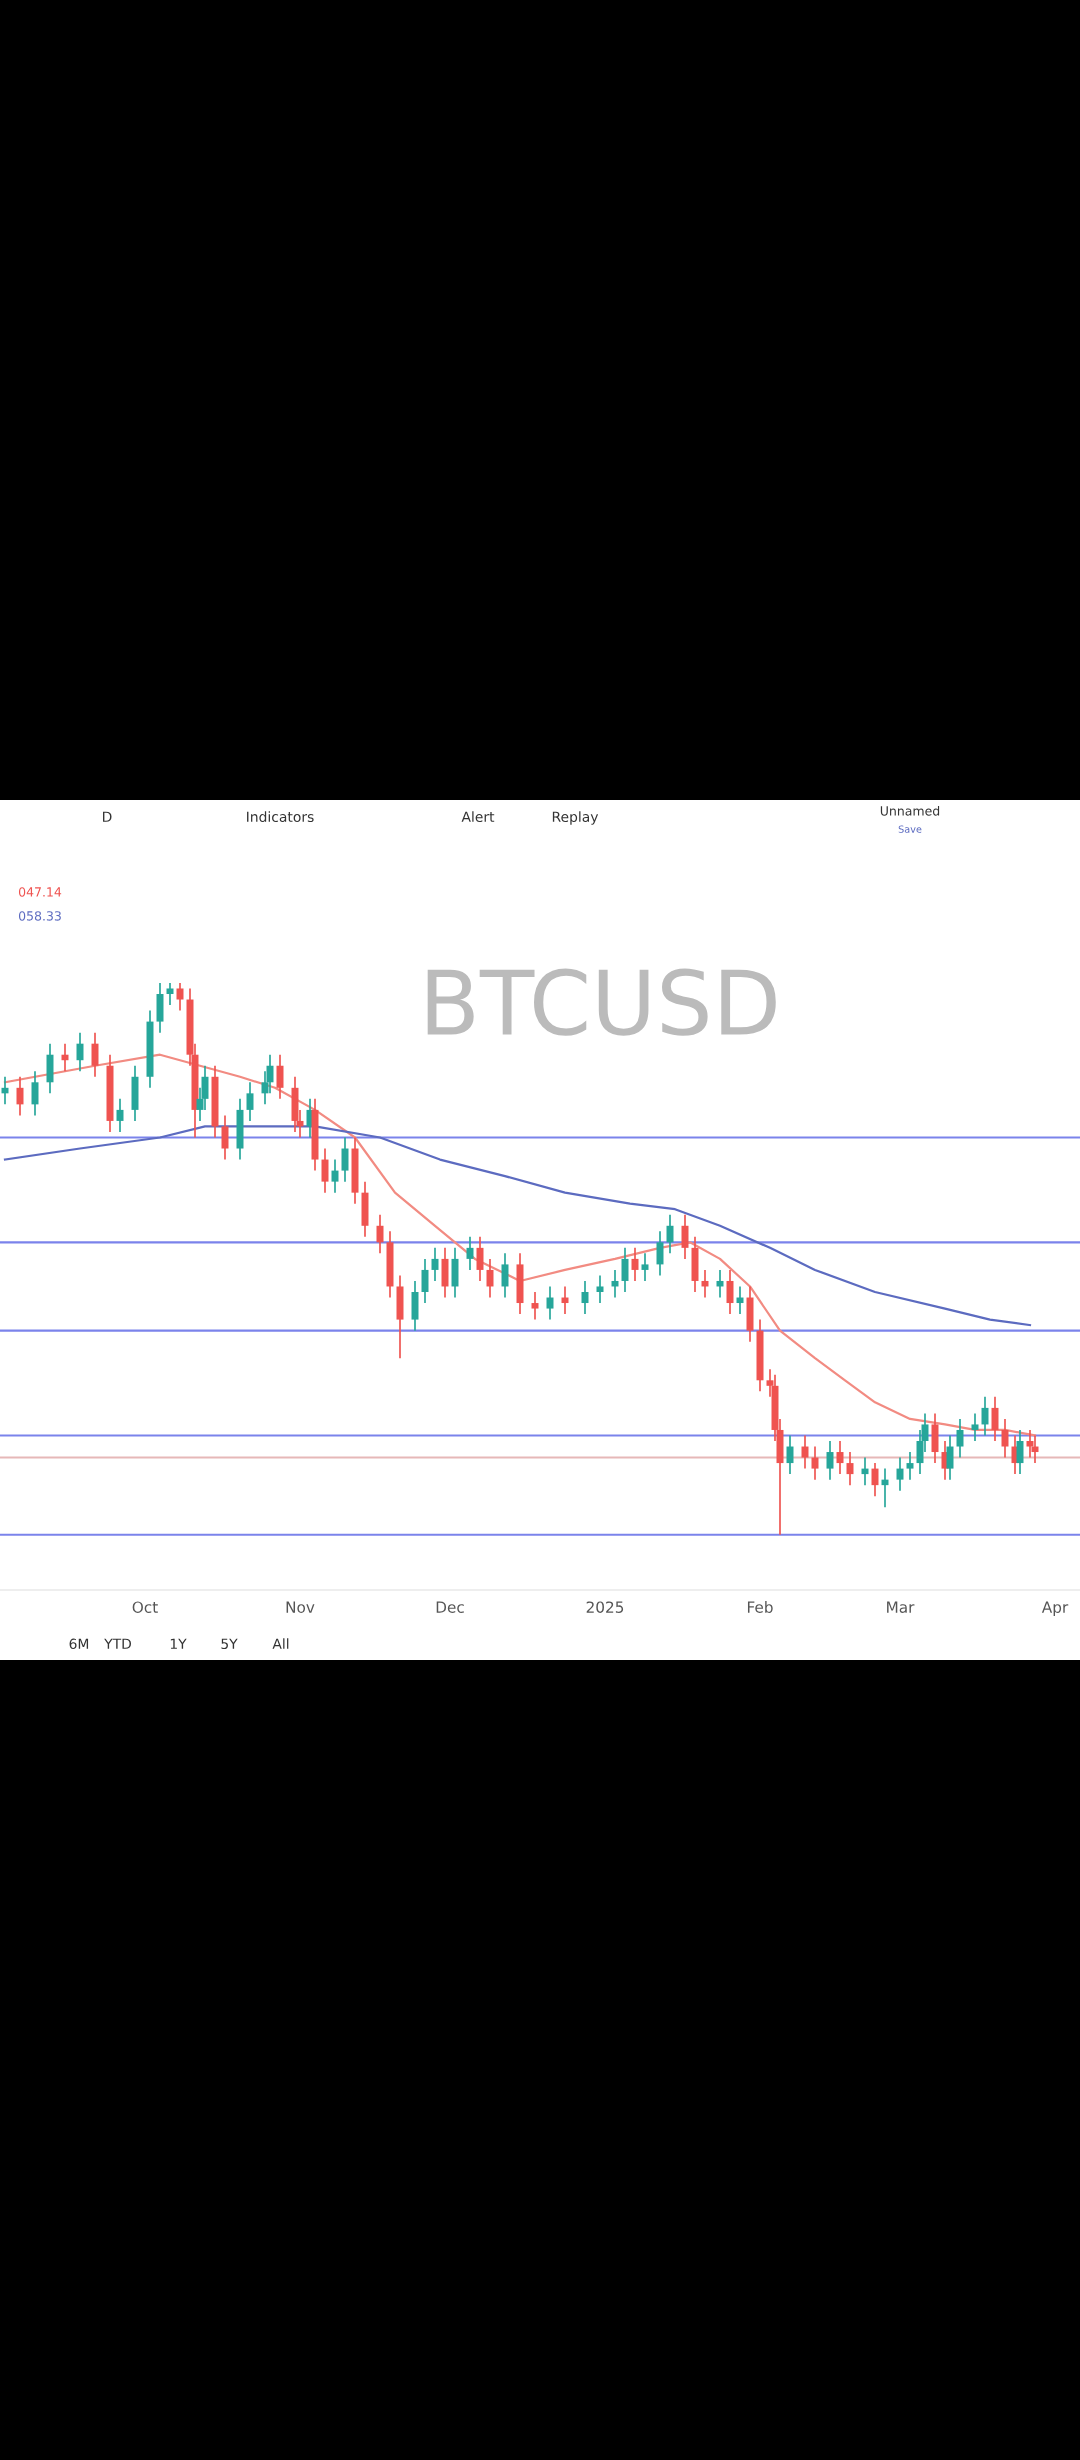  Describe the element at coordinates (39, 916) in the screenshot. I see `text: 058.33` at that location.